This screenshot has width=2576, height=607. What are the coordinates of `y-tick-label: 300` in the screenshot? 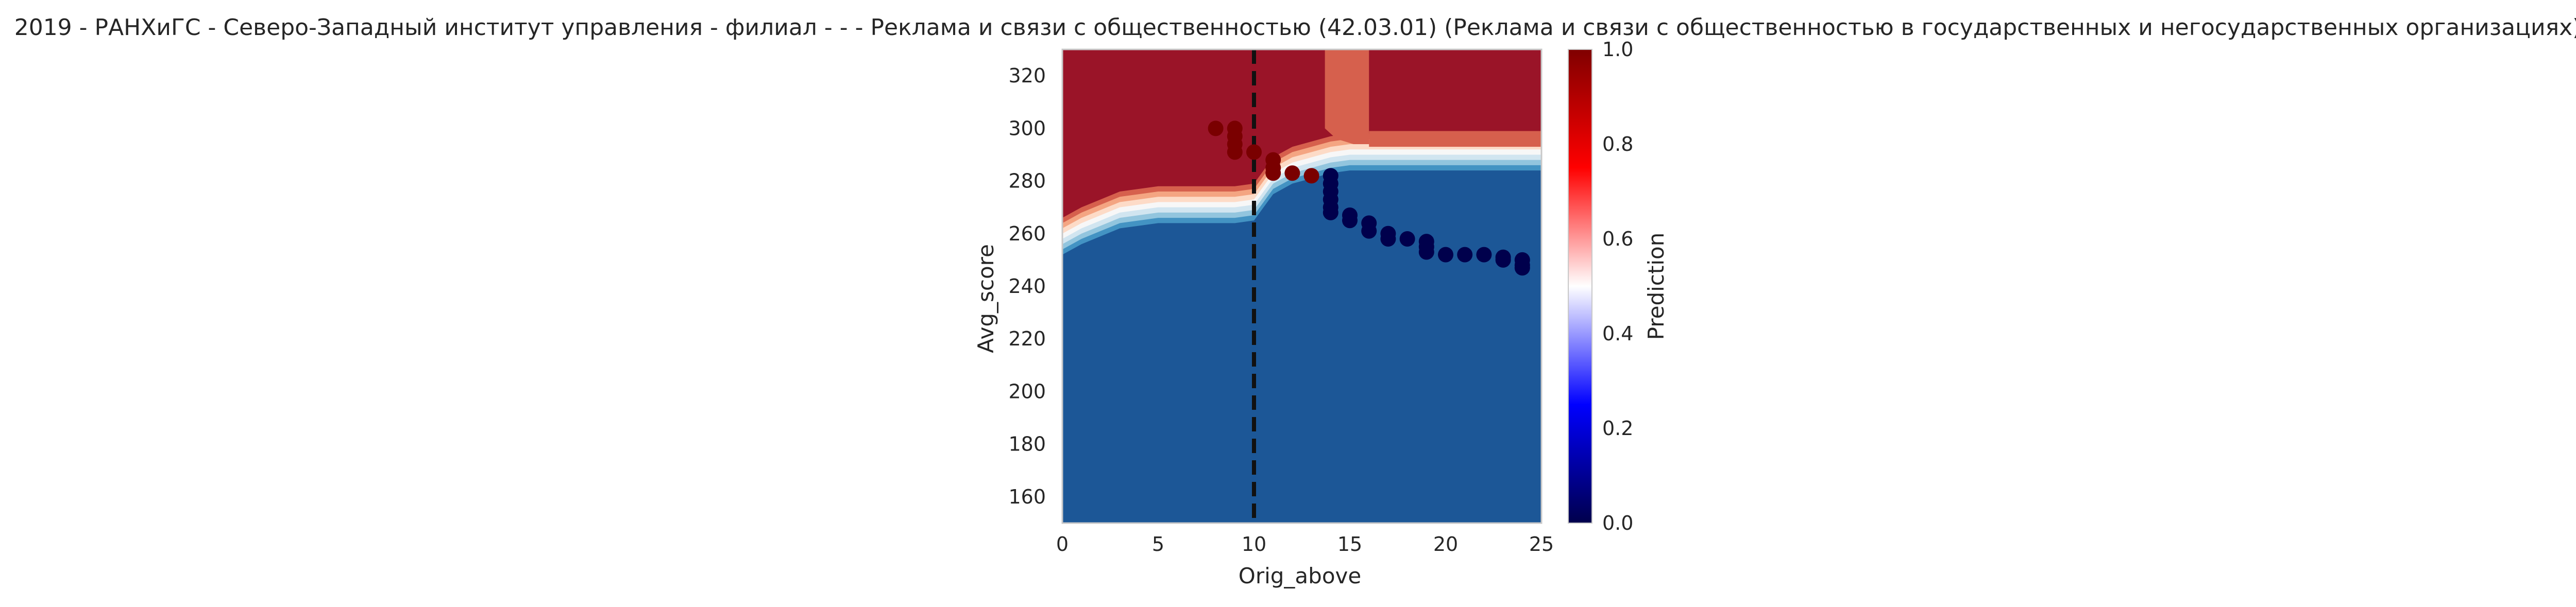 It's located at (1027, 128).